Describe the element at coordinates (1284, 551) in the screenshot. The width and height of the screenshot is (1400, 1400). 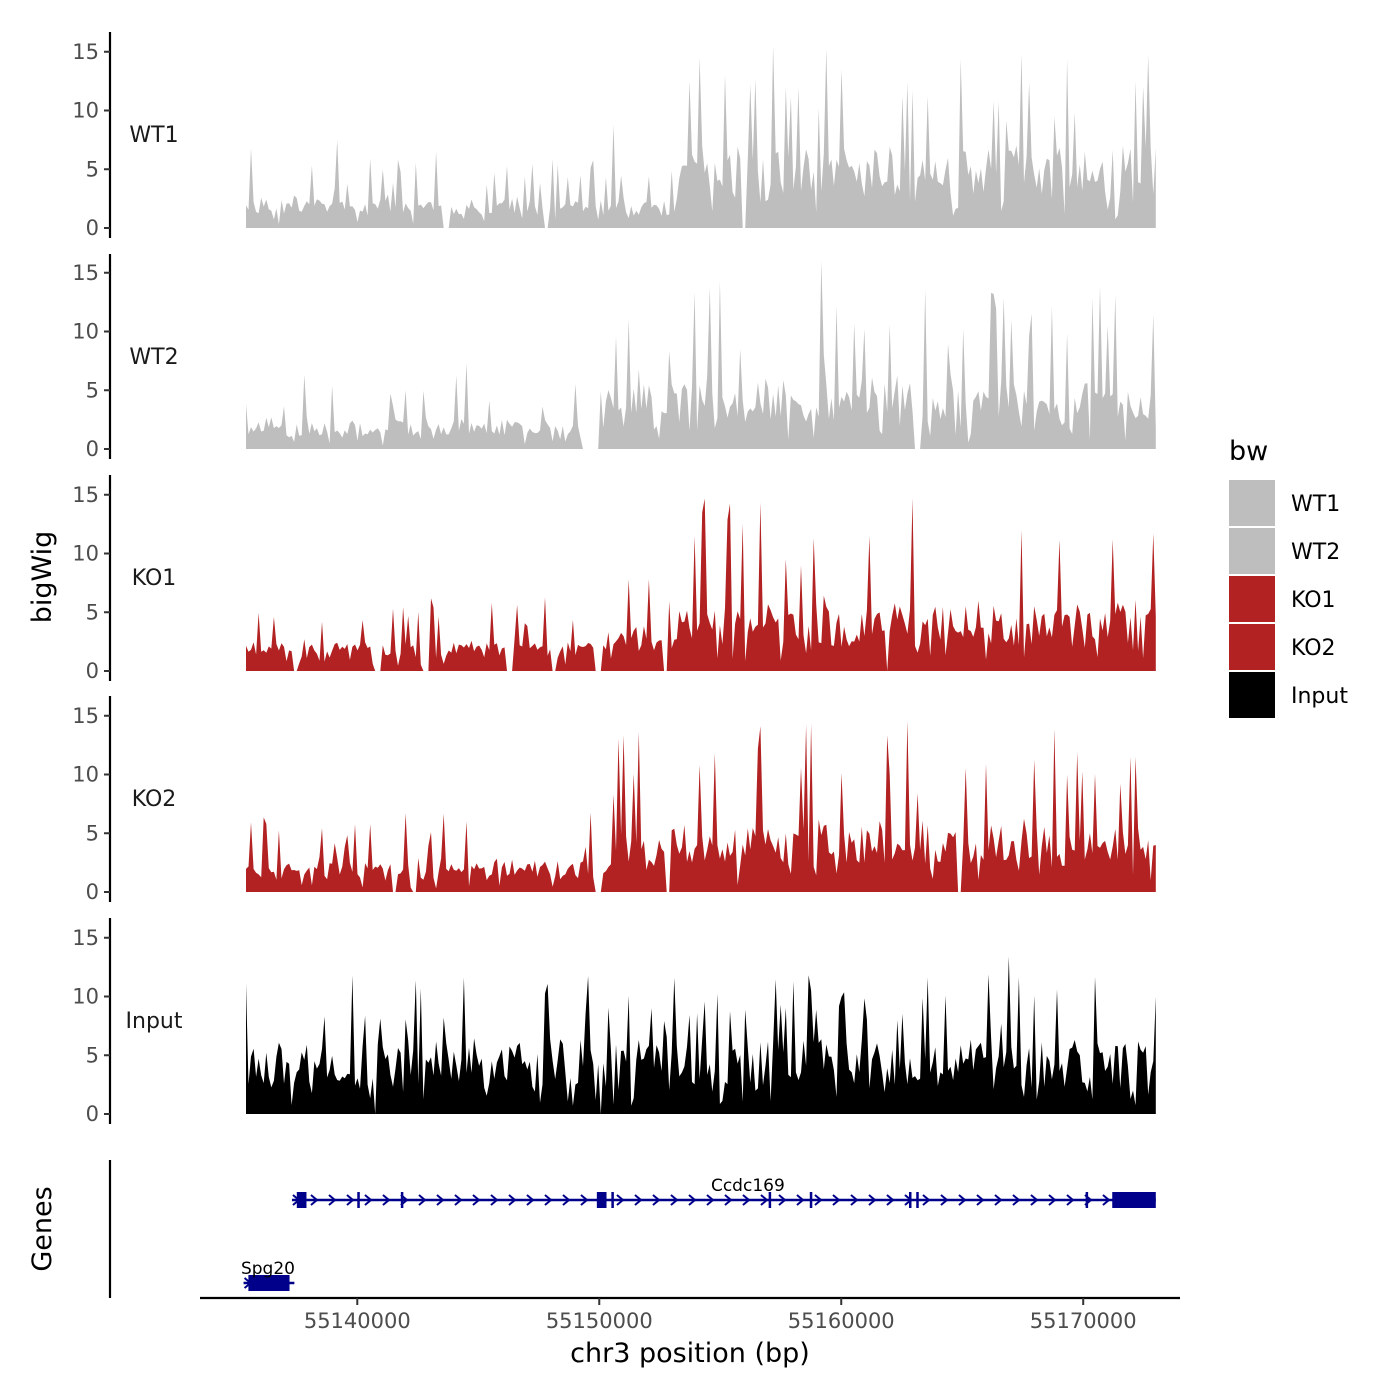
I see `legend-item-wt2: WT2` at that location.